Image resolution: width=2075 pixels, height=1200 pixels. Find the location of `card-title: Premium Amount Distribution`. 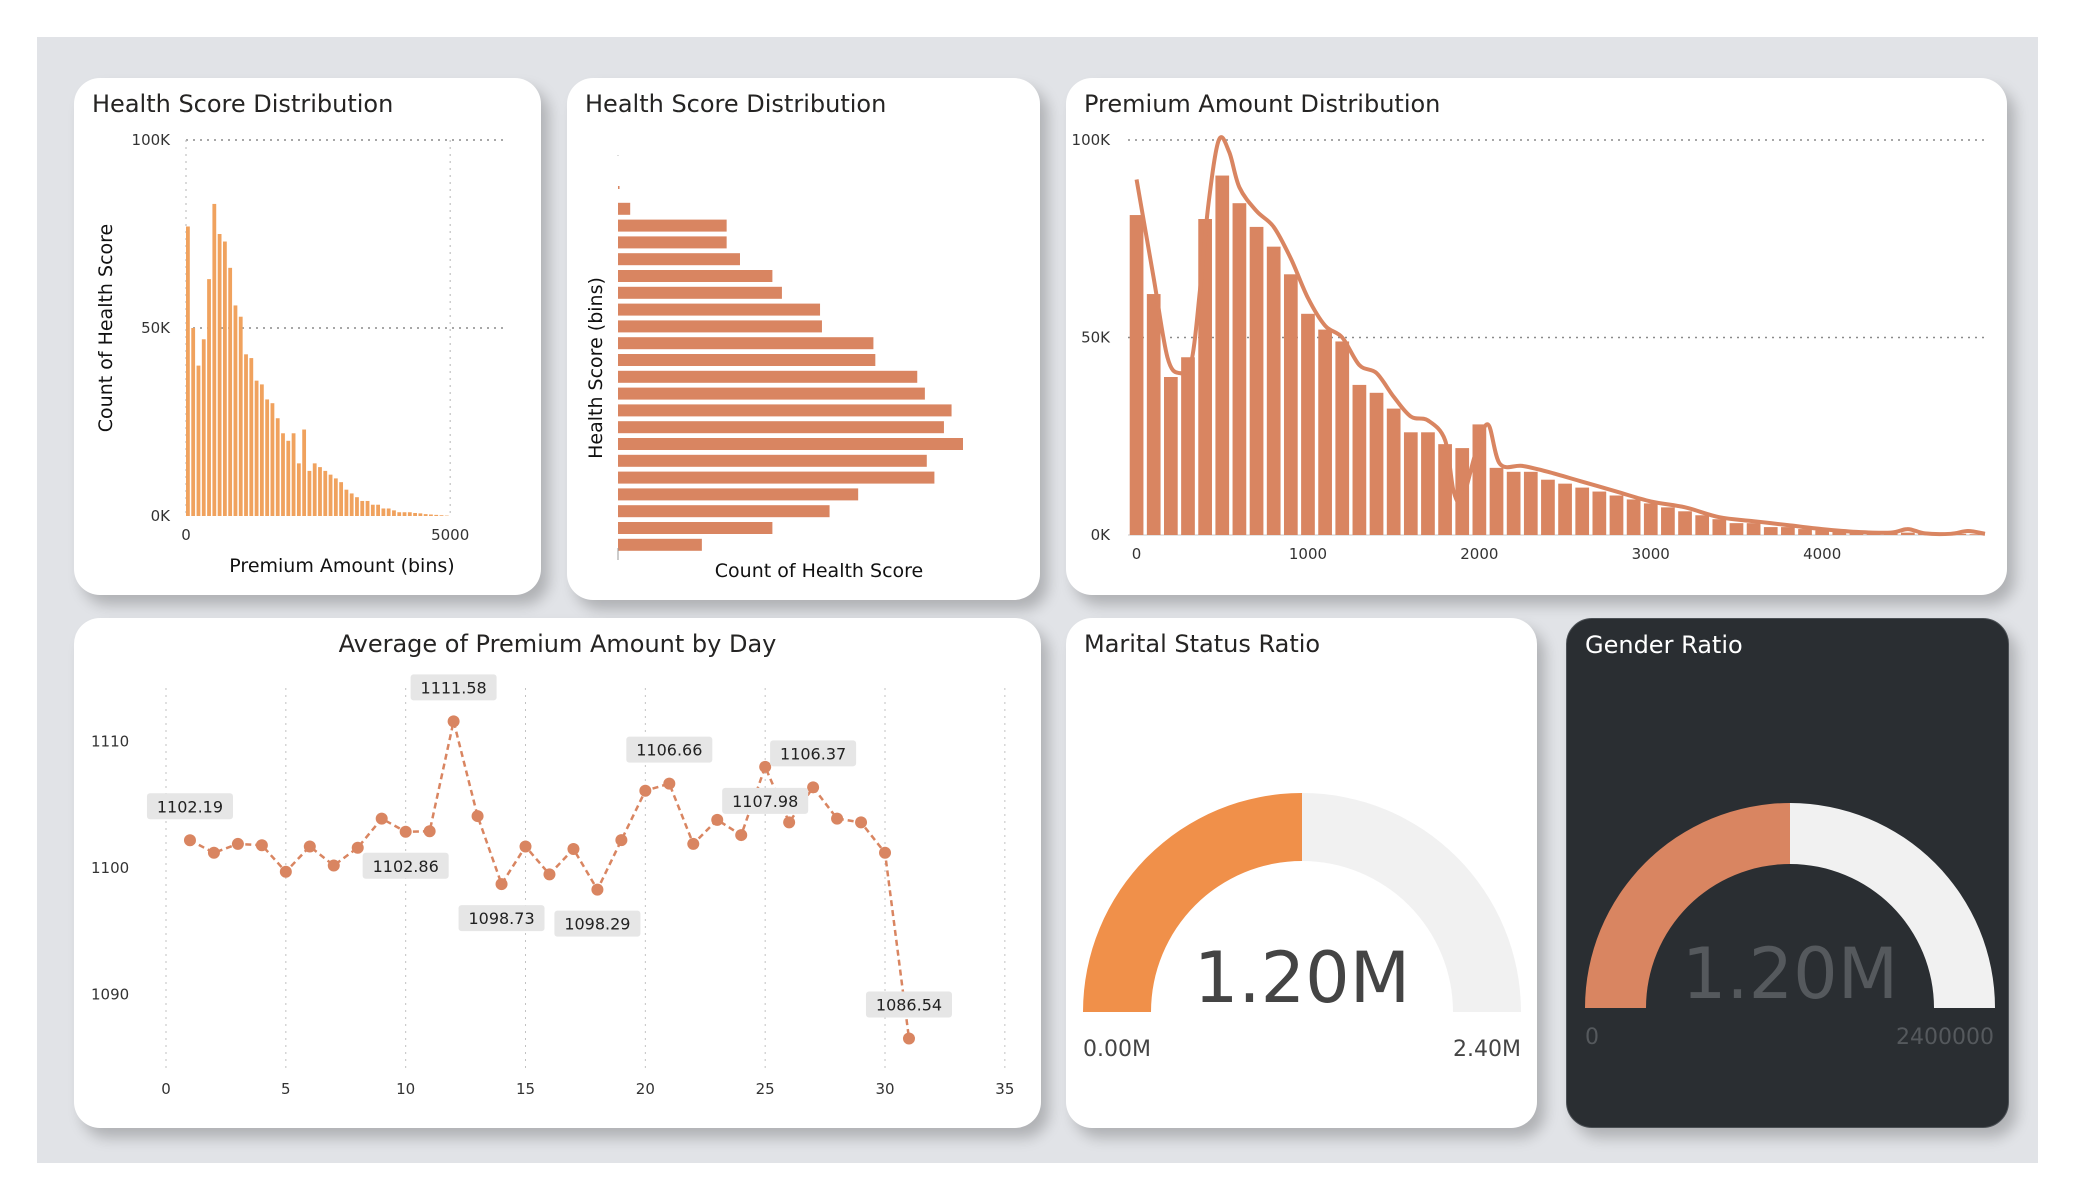

card-title: Premium Amount Distribution is located at coordinates (1262, 104).